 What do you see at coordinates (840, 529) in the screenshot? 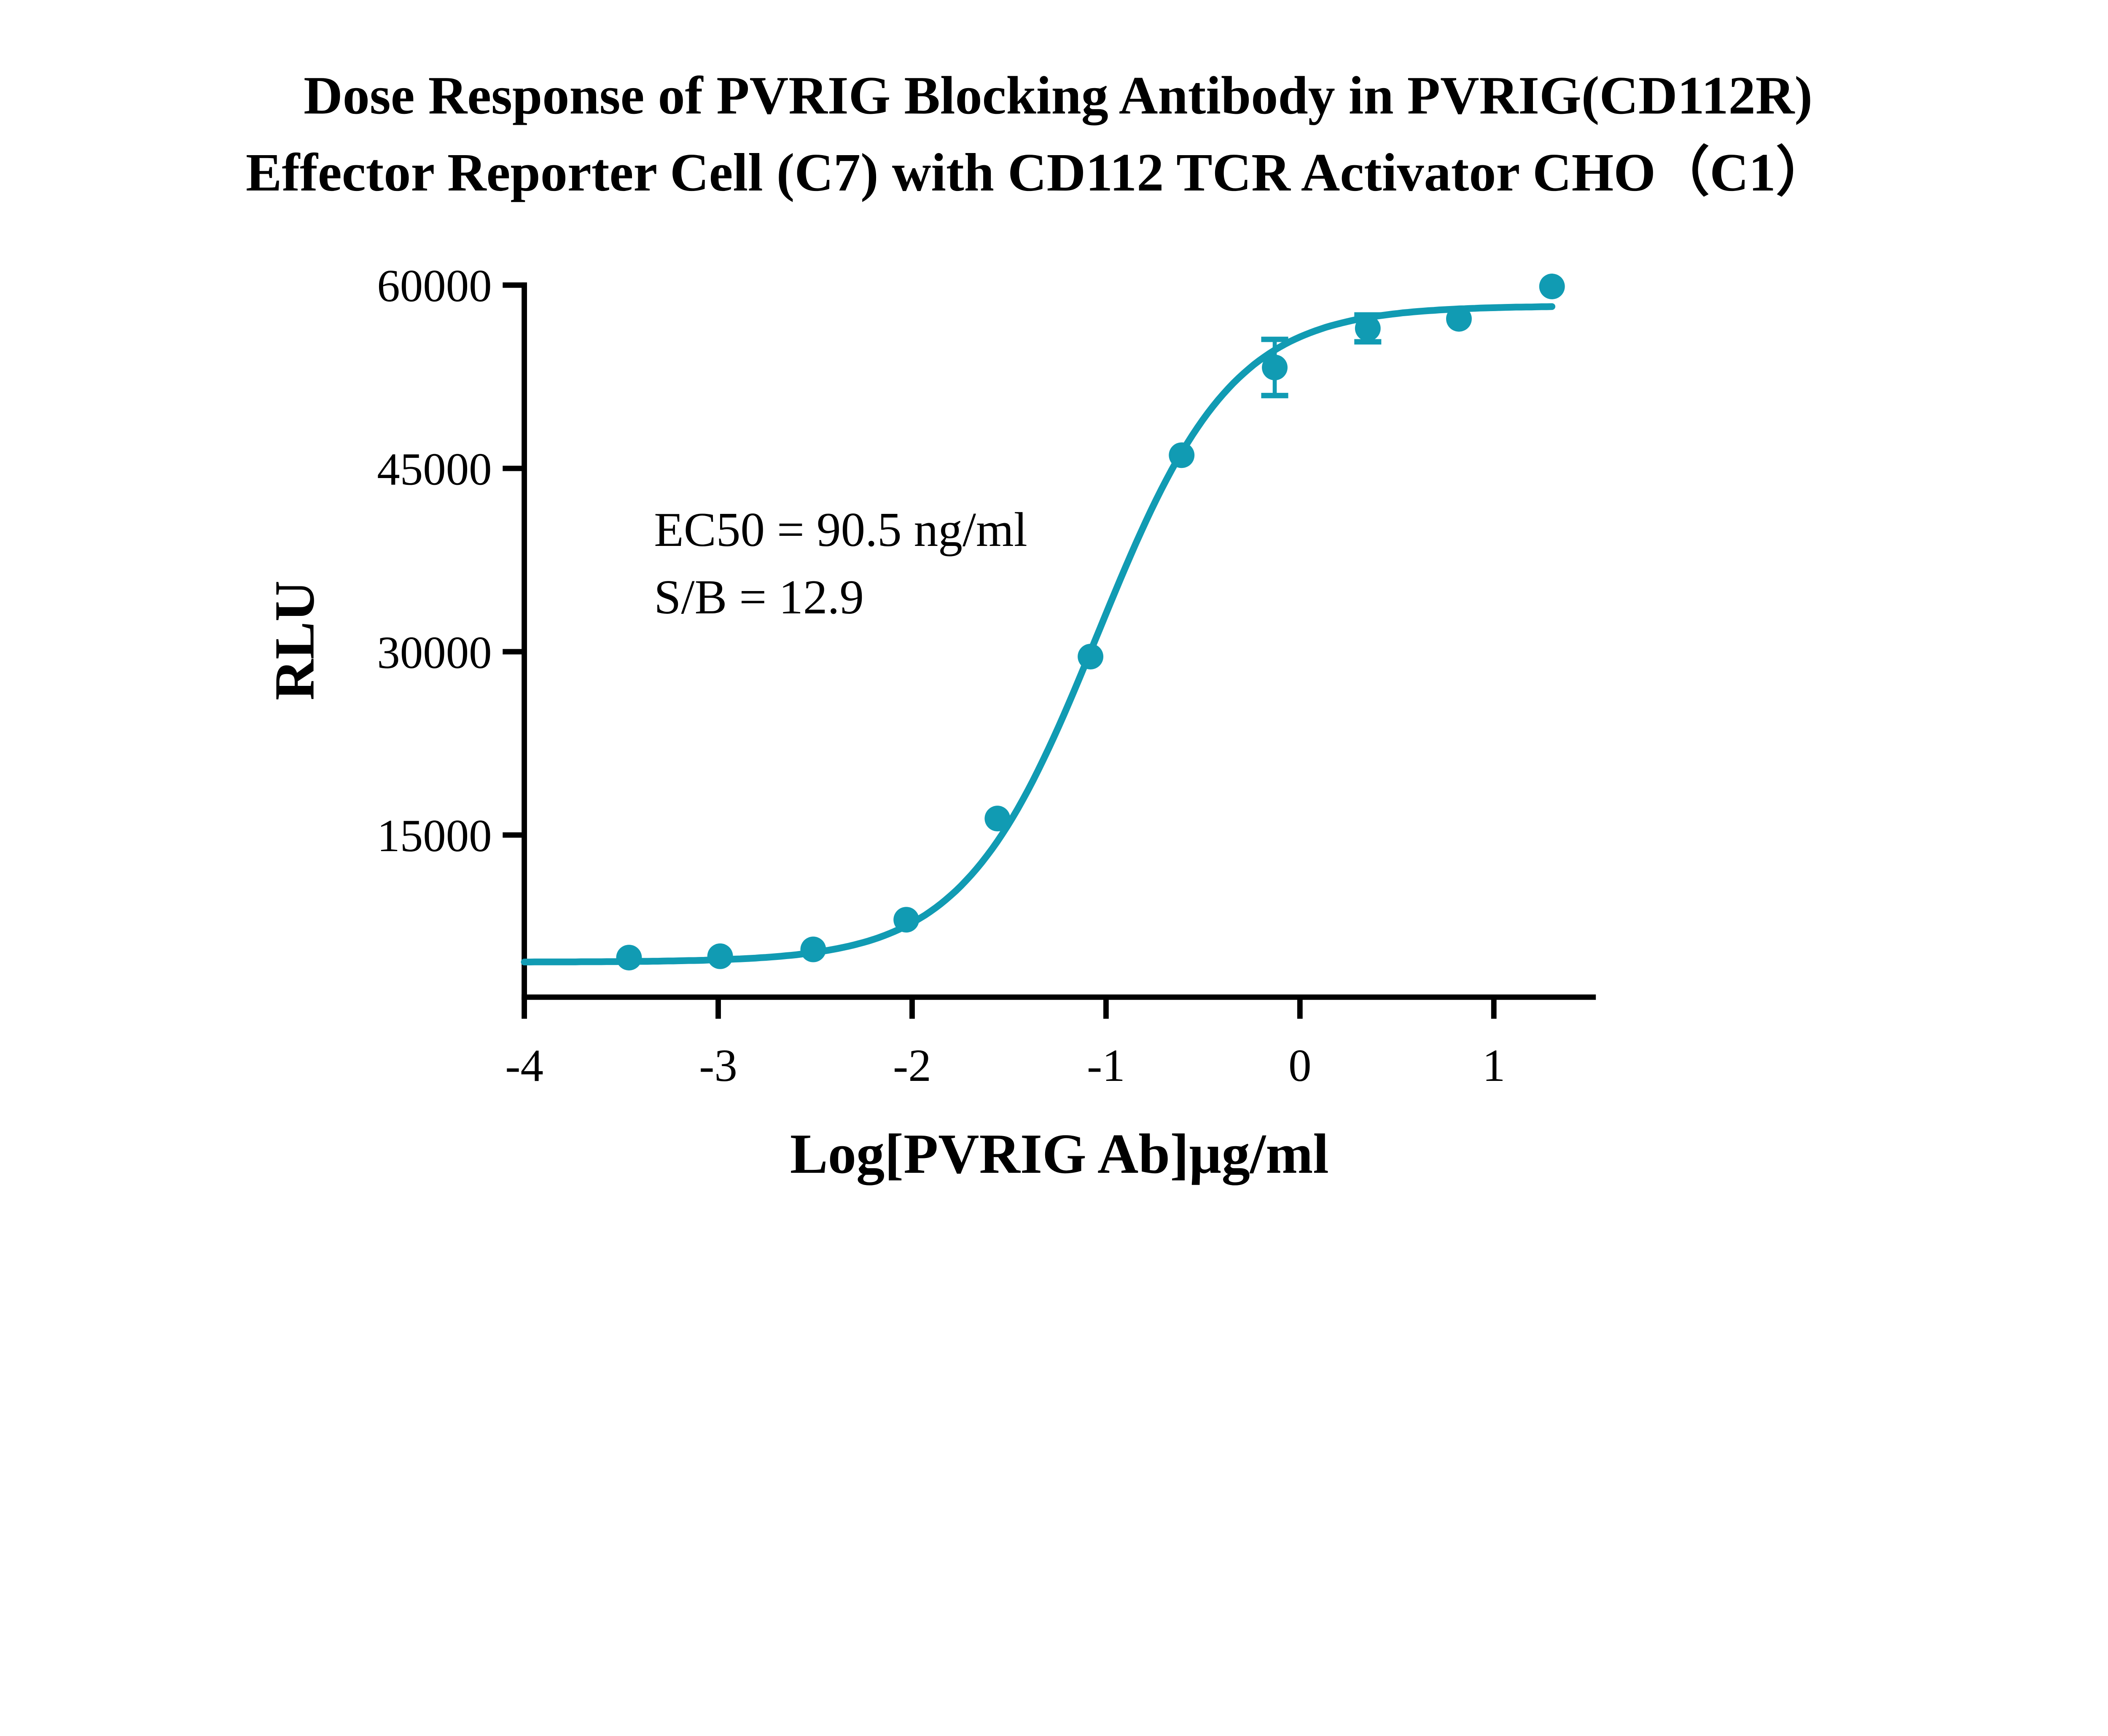
I see `ec50-annotation: EC50 = 90.5 ng/ml` at bounding box center [840, 529].